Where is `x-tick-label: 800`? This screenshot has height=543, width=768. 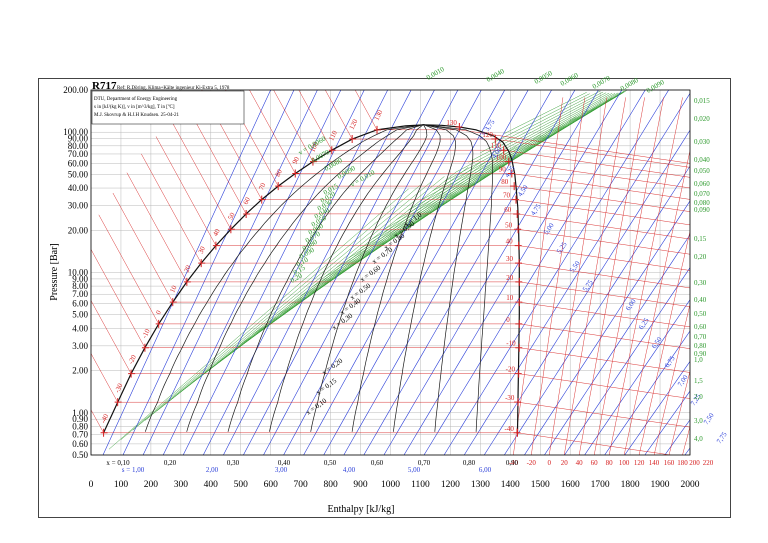 x-tick-label: 800 is located at coordinates (330, 485).